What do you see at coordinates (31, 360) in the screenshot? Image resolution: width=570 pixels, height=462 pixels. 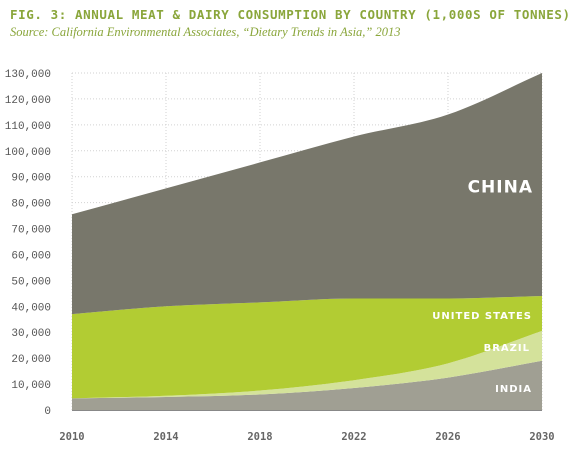 I see `y-tick-label: 20,000` at bounding box center [31, 360].